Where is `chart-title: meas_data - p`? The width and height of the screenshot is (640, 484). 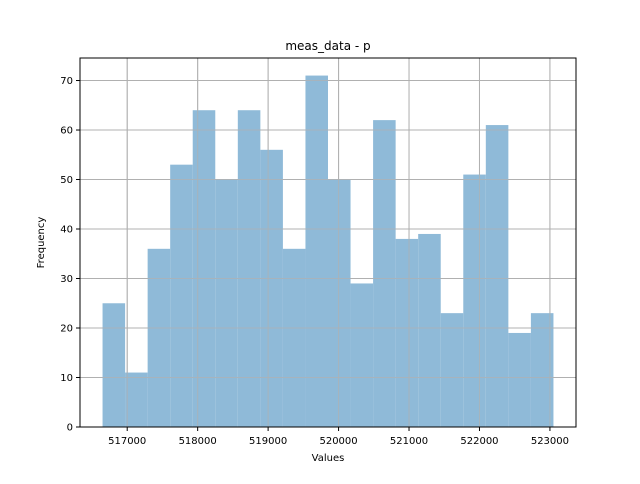 chart-title: meas_data - p is located at coordinates (327, 46).